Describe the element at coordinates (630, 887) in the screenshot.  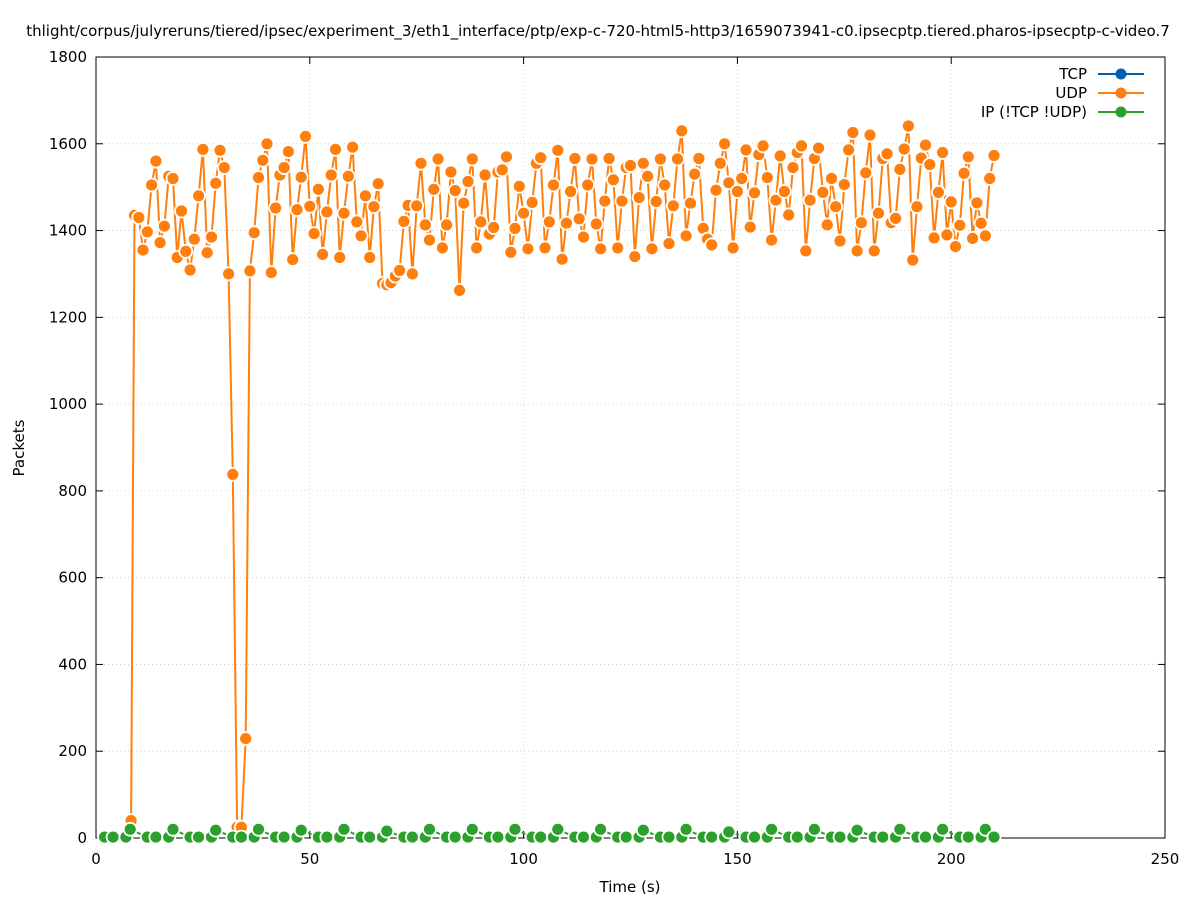
I see `x-axis-title: Time (s)` at that location.